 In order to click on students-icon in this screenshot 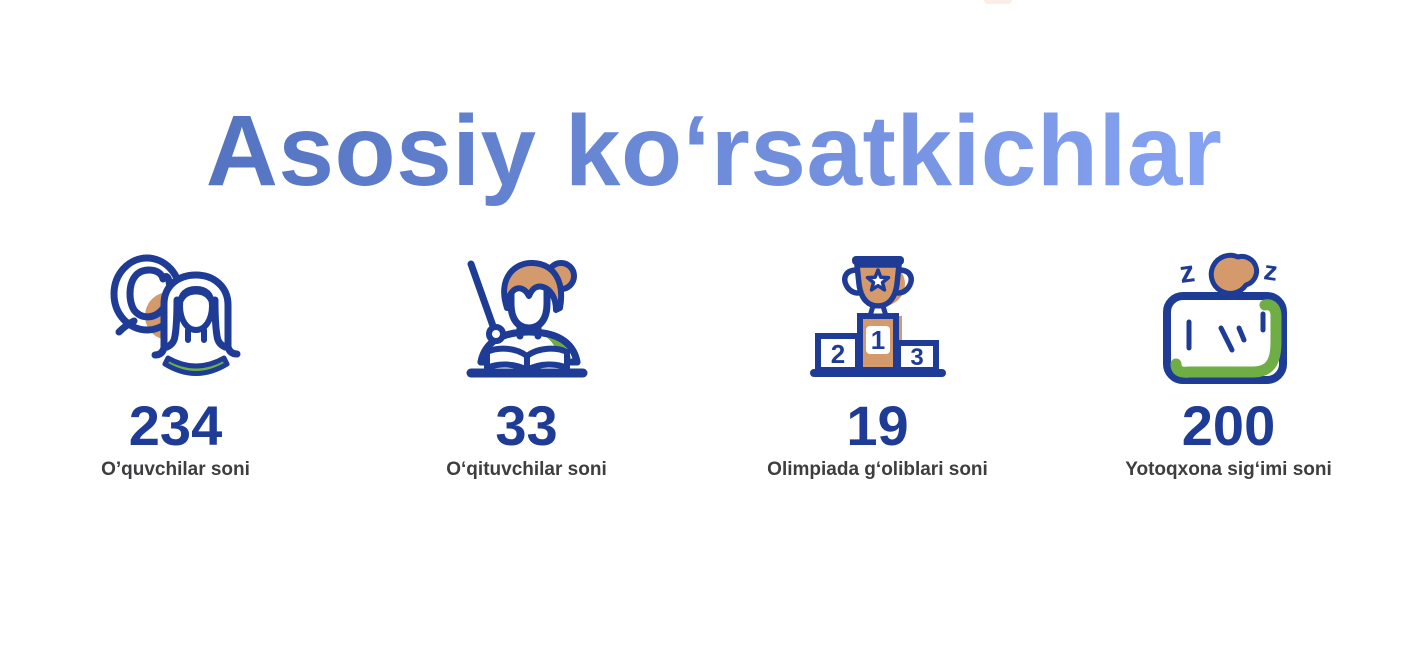, I will do `click(175, 315)`.